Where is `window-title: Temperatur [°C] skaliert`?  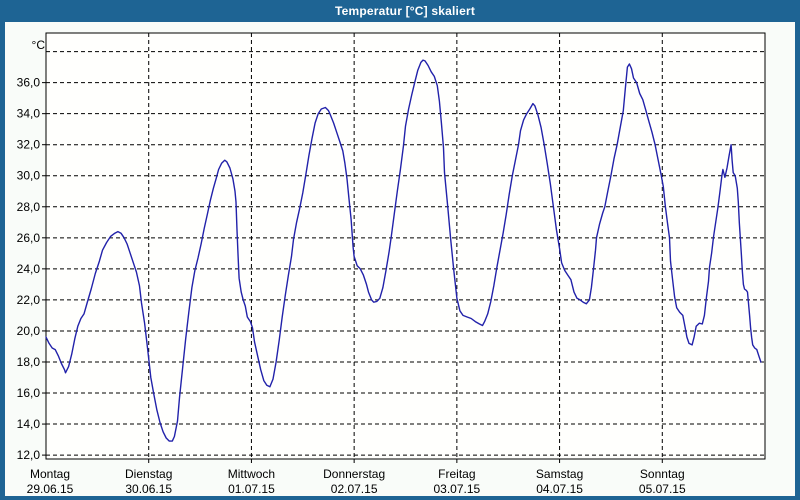
window-title: Temperatur [°C] skaliert is located at coordinates (405, 11).